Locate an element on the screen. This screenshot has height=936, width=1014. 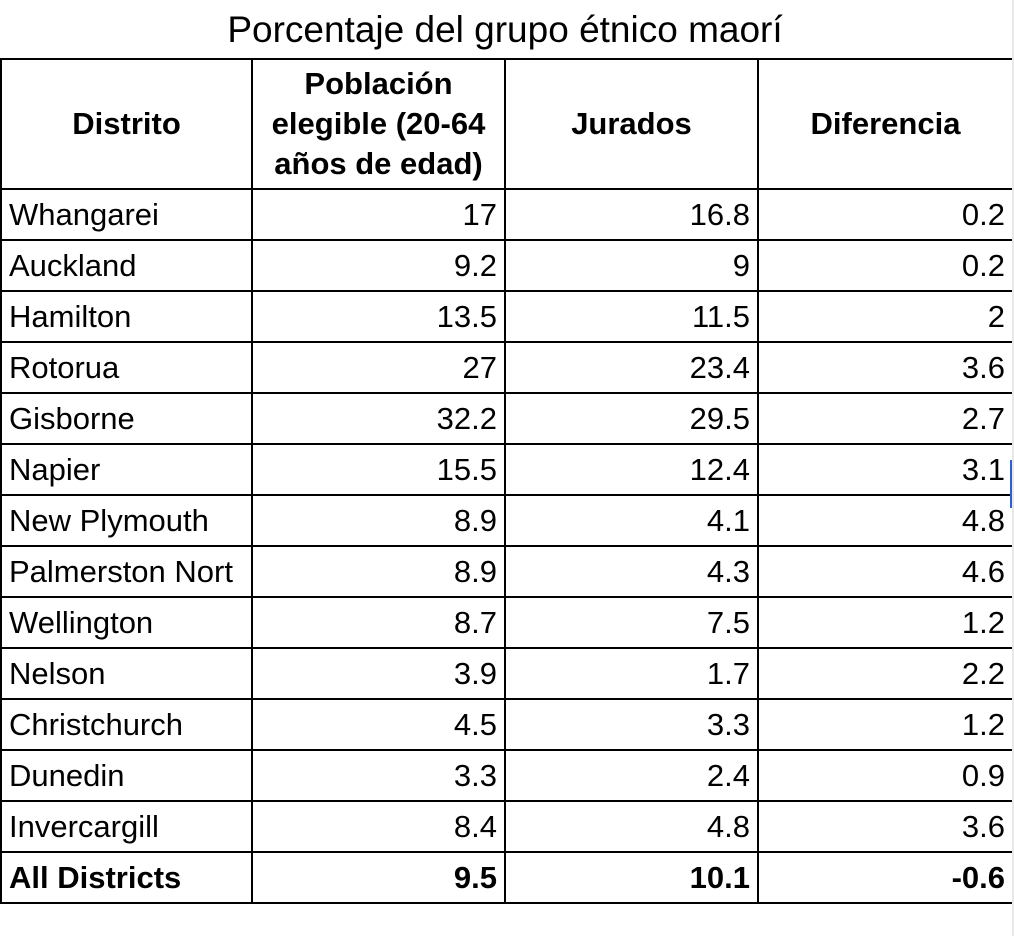
total-district-cell: All Districts is located at coordinates (126, 877).